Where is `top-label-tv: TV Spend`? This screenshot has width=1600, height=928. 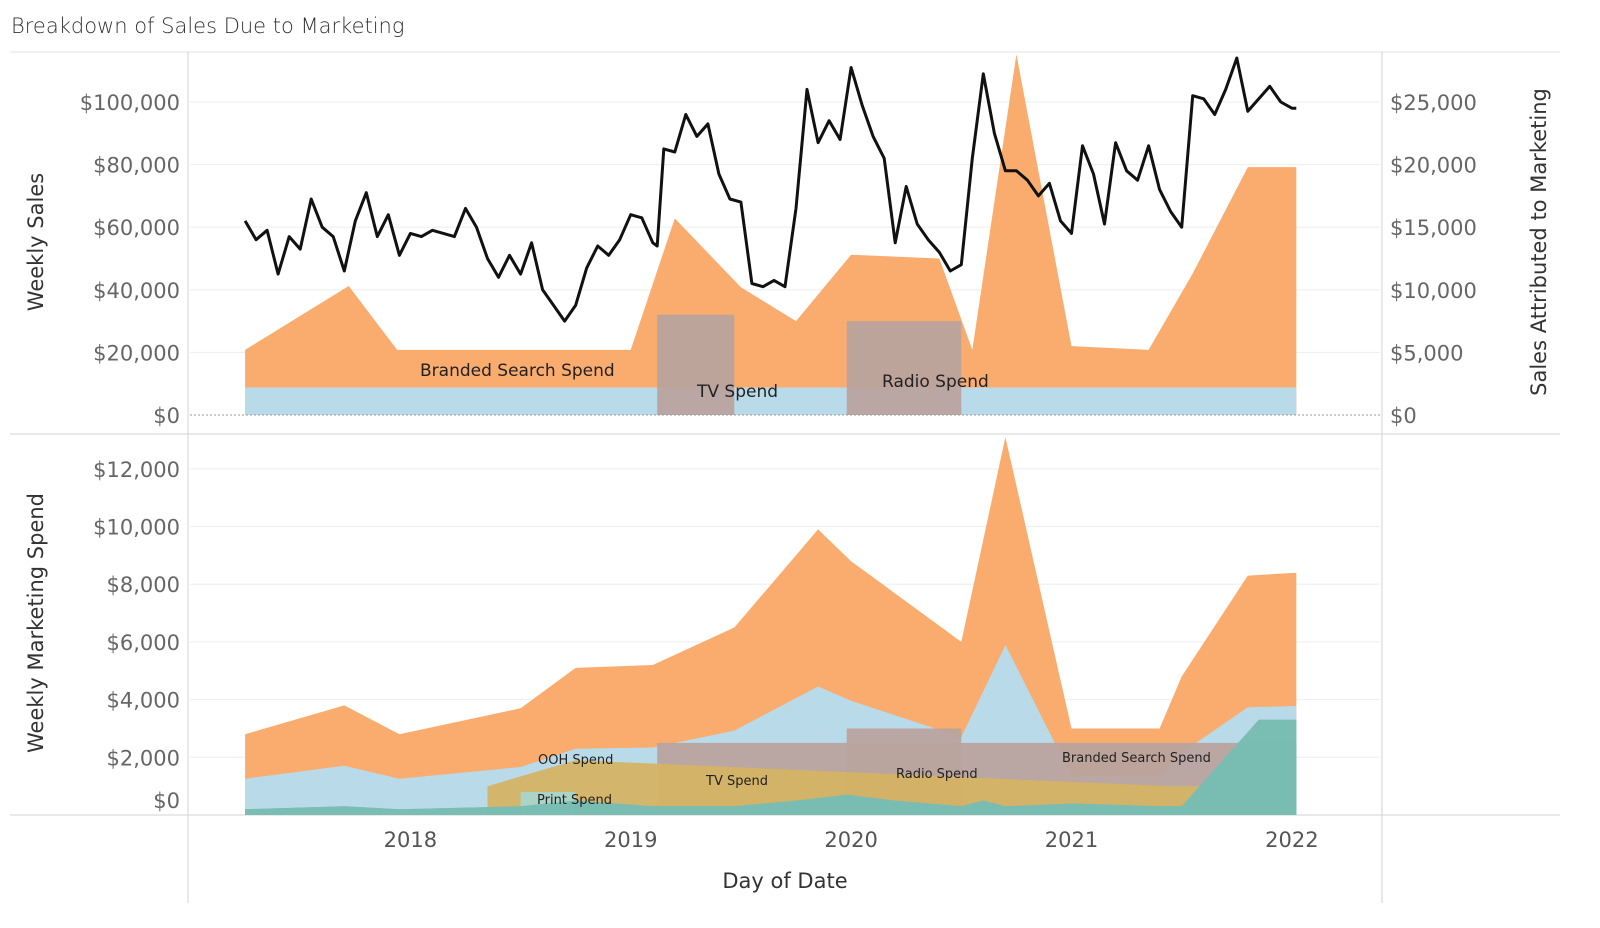
top-label-tv: TV Spend is located at coordinates (737, 392).